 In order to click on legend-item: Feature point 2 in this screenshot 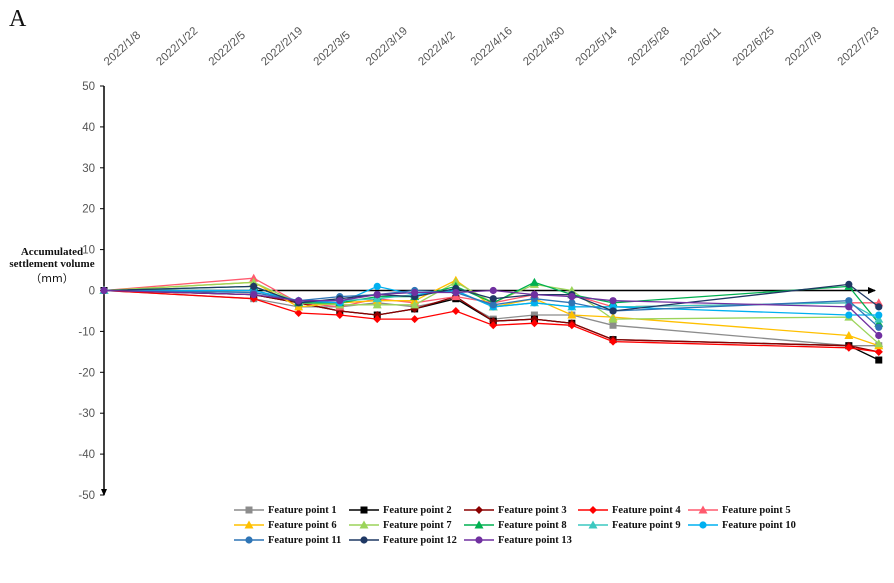, I will do `click(400, 510)`.